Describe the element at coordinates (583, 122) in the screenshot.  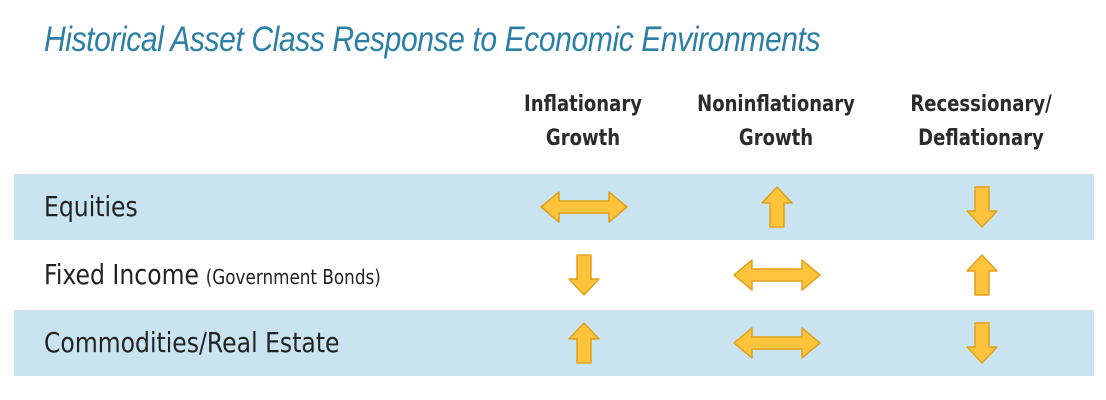
I see `column-header-inflationary-growth: Inflationary Growth` at that location.